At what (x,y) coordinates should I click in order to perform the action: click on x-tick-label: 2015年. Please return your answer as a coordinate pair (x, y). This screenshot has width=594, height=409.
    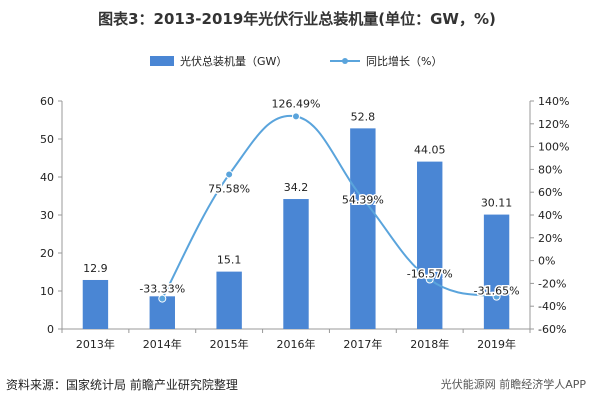
    Looking at the image, I should click on (229, 344).